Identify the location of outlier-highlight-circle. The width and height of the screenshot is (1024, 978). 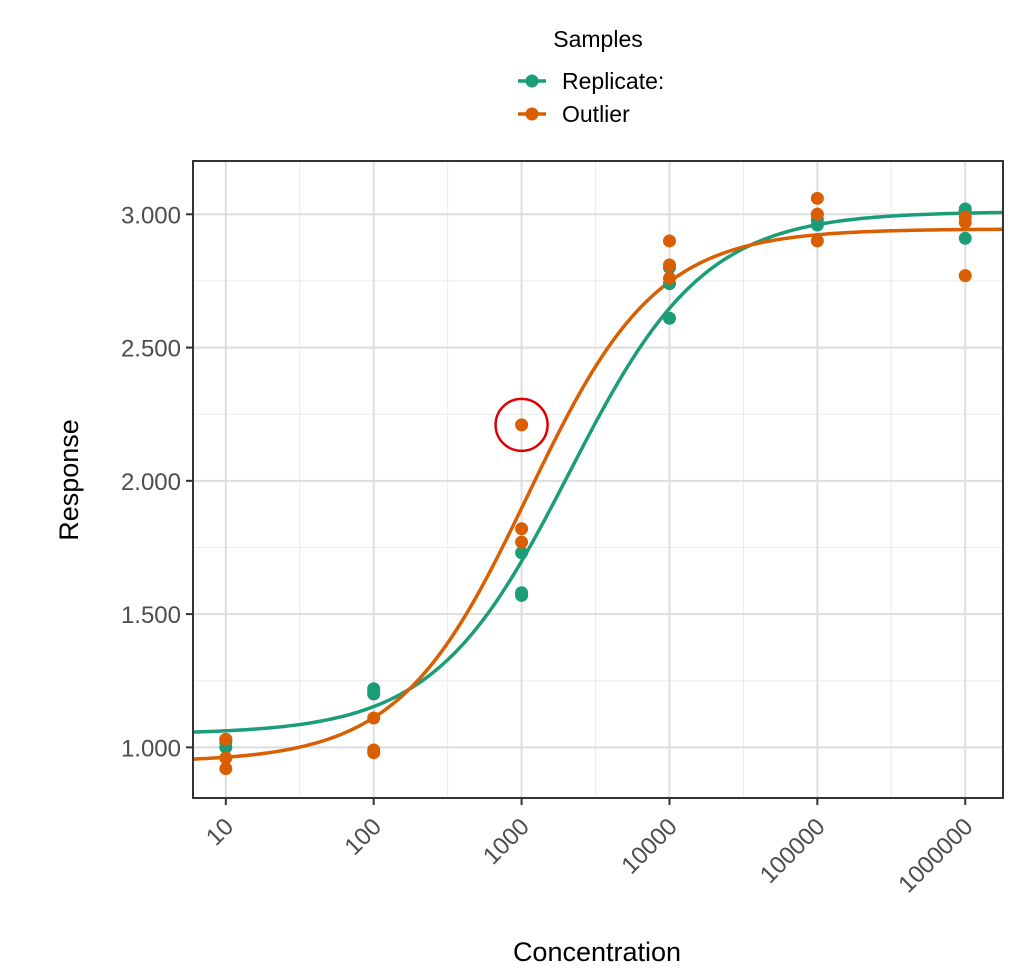
(521, 425).